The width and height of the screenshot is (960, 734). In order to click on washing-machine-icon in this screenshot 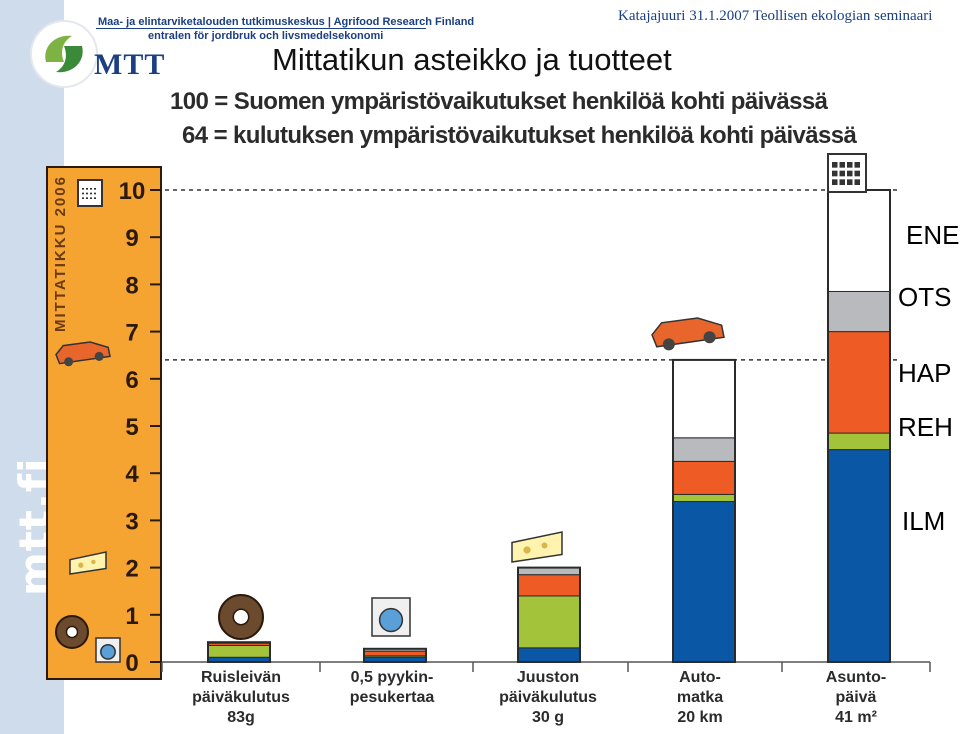, I will do `click(391, 617)`.